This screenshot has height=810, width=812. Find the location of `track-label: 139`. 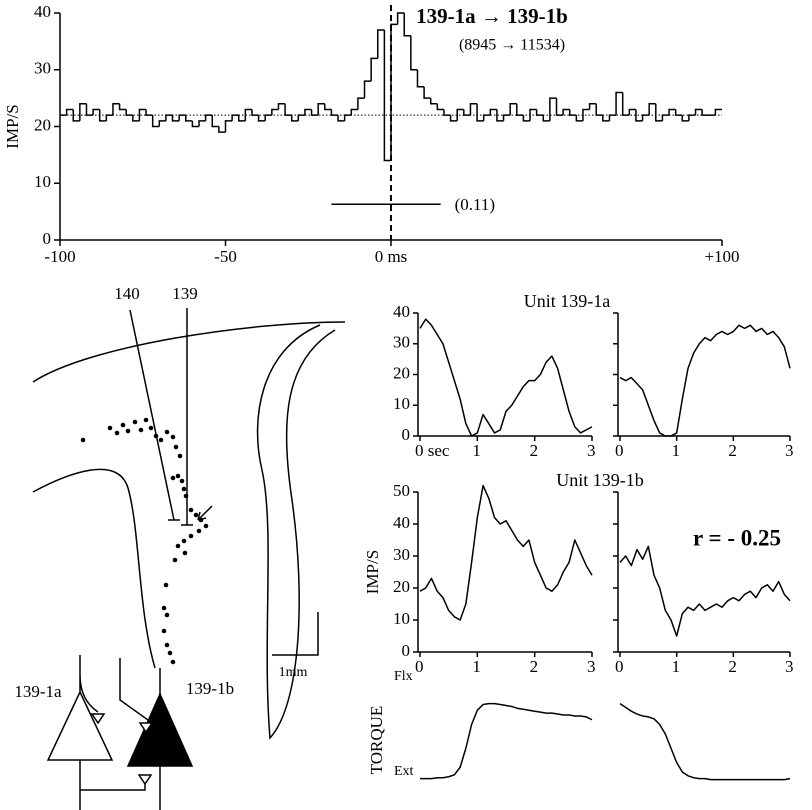

track-label: 139 is located at coordinates (185, 293).